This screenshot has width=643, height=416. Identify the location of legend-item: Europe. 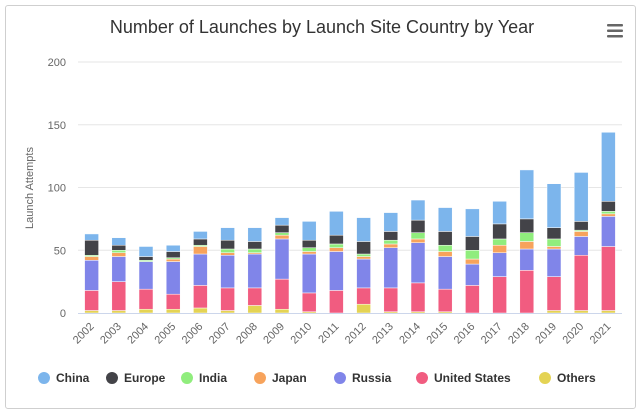
(136, 378).